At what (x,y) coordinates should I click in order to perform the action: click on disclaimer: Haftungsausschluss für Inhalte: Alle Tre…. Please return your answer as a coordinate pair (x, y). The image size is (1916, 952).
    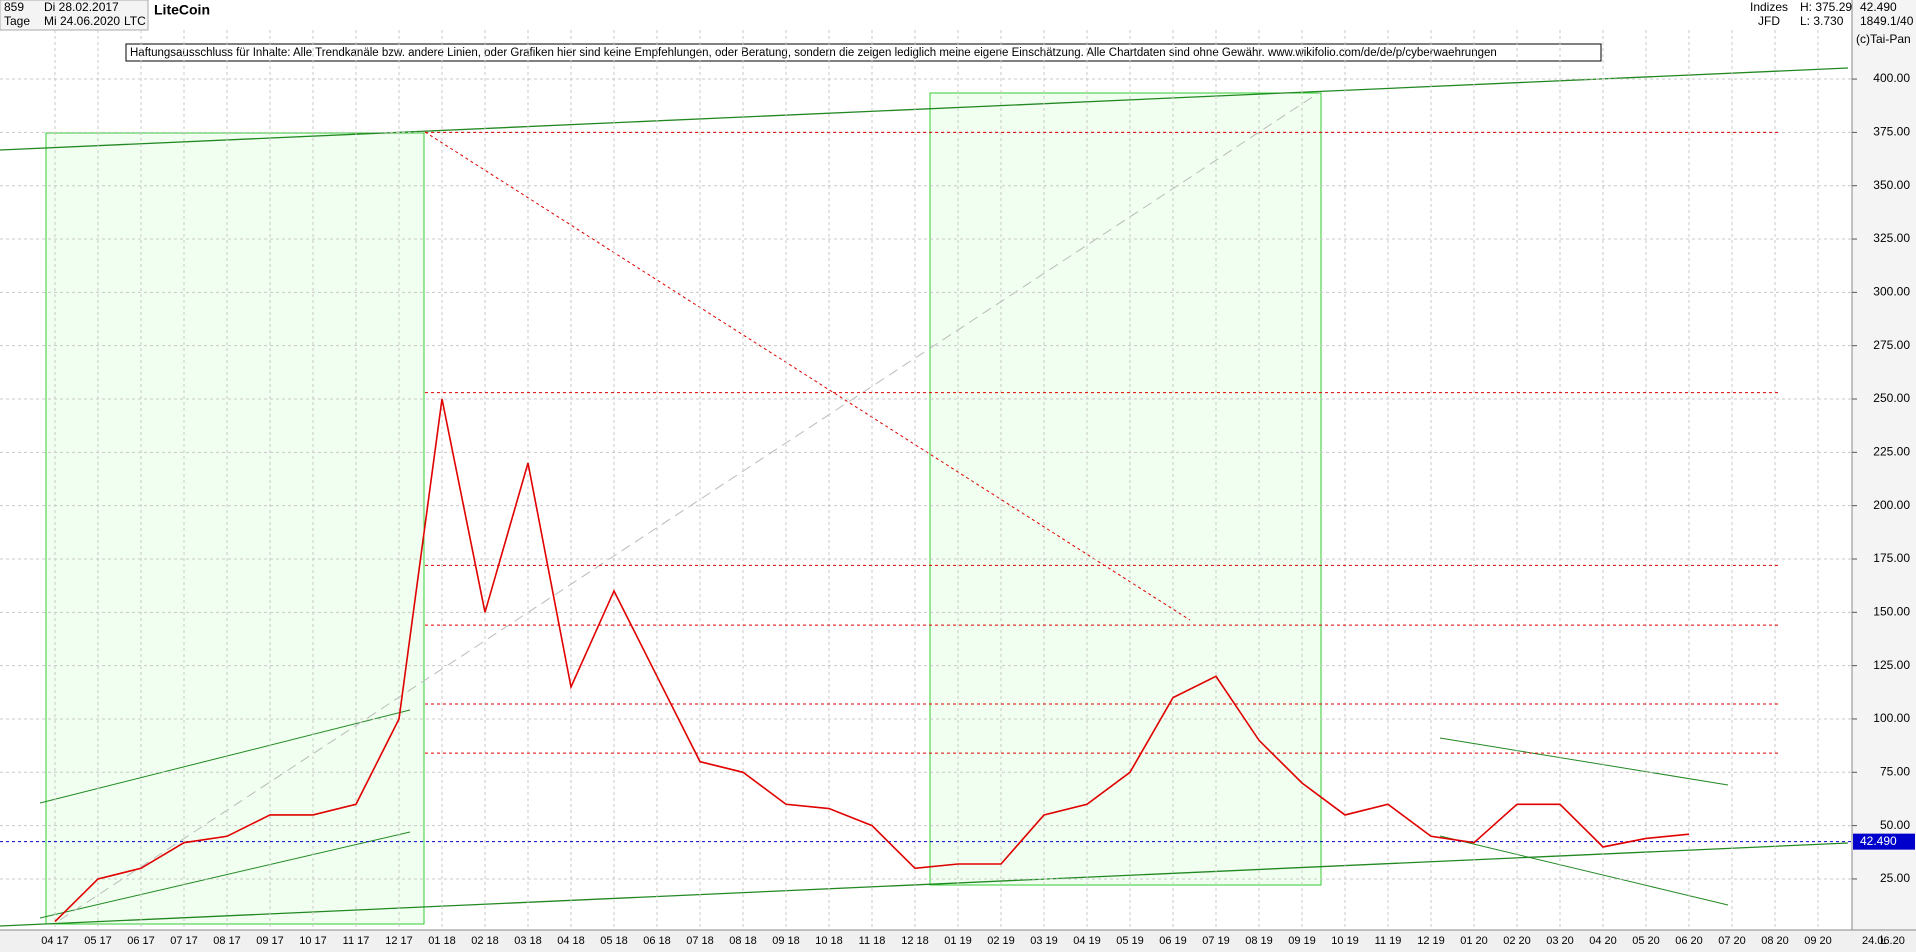
    Looking at the image, I should click on (813, 53).